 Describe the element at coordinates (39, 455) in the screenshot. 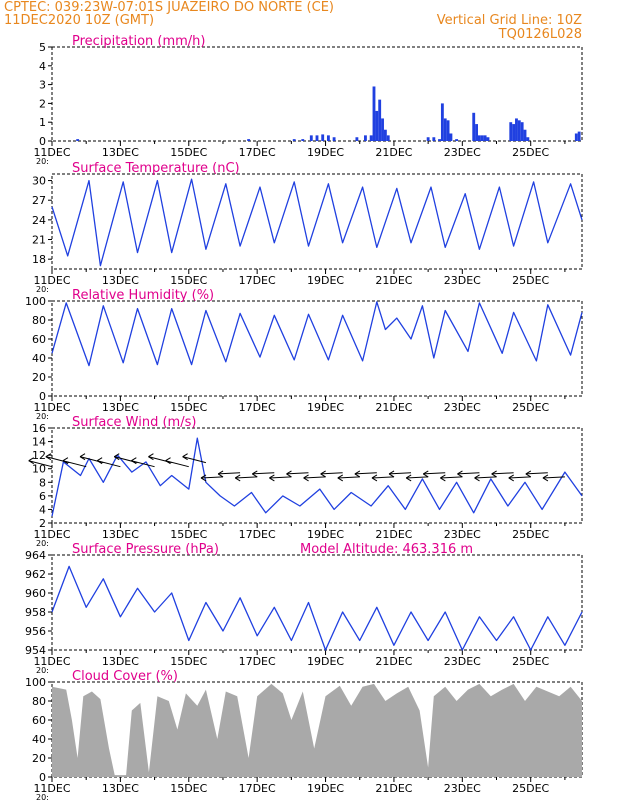

I see `y-tick-label: 12` at that location.